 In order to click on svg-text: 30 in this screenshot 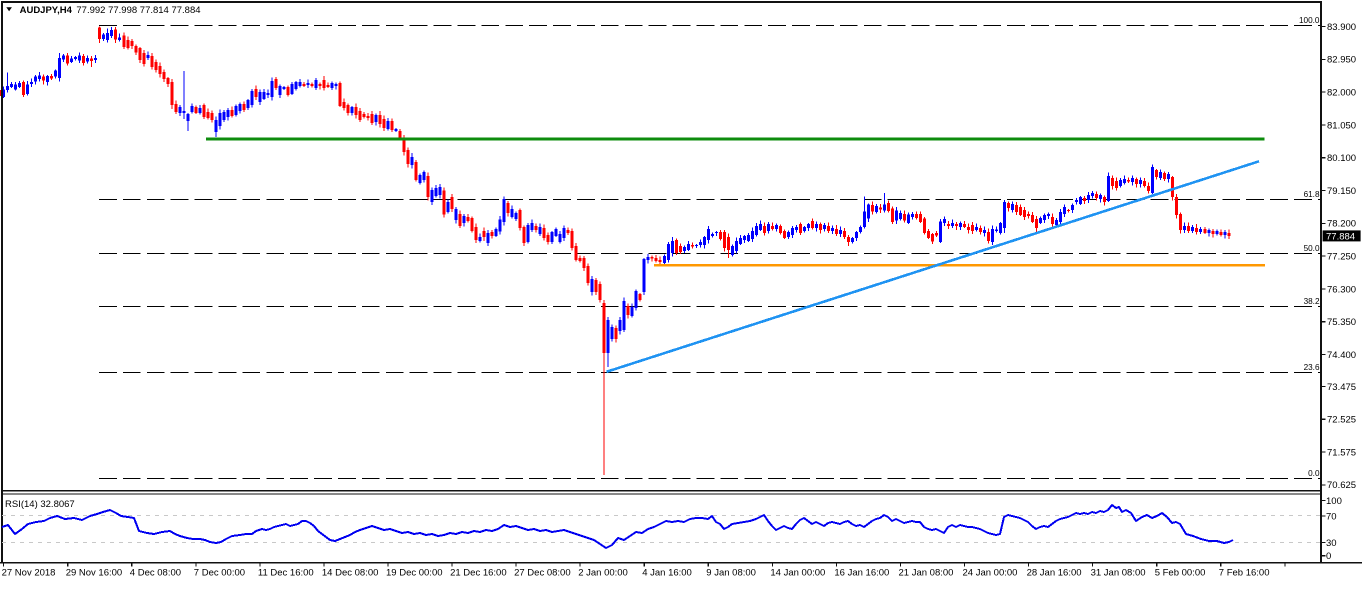, I will do `click(1331, 543)`.